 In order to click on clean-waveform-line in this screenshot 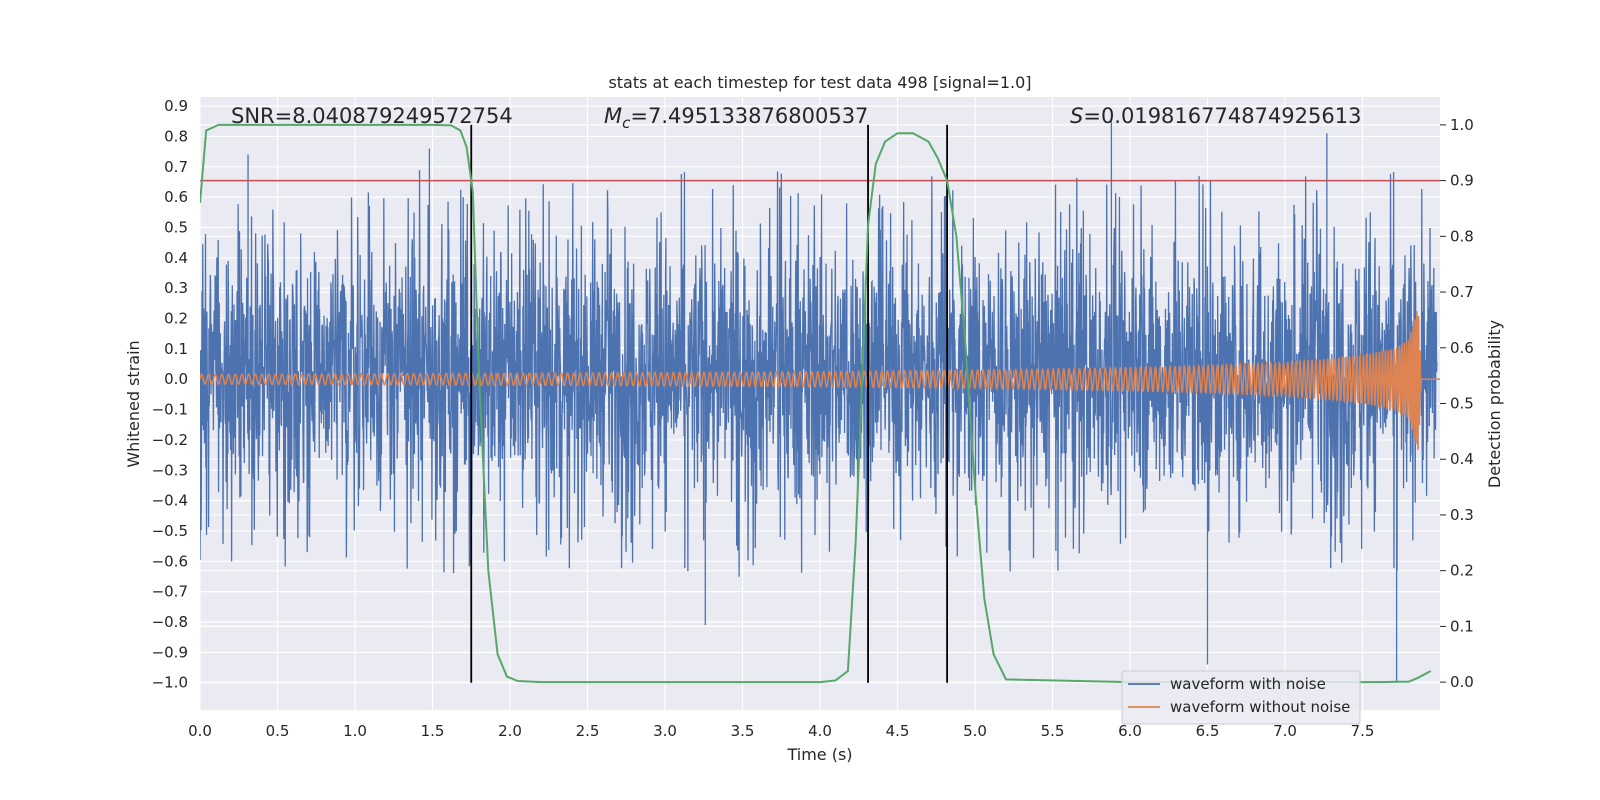, I will do `click(820, 380)`.